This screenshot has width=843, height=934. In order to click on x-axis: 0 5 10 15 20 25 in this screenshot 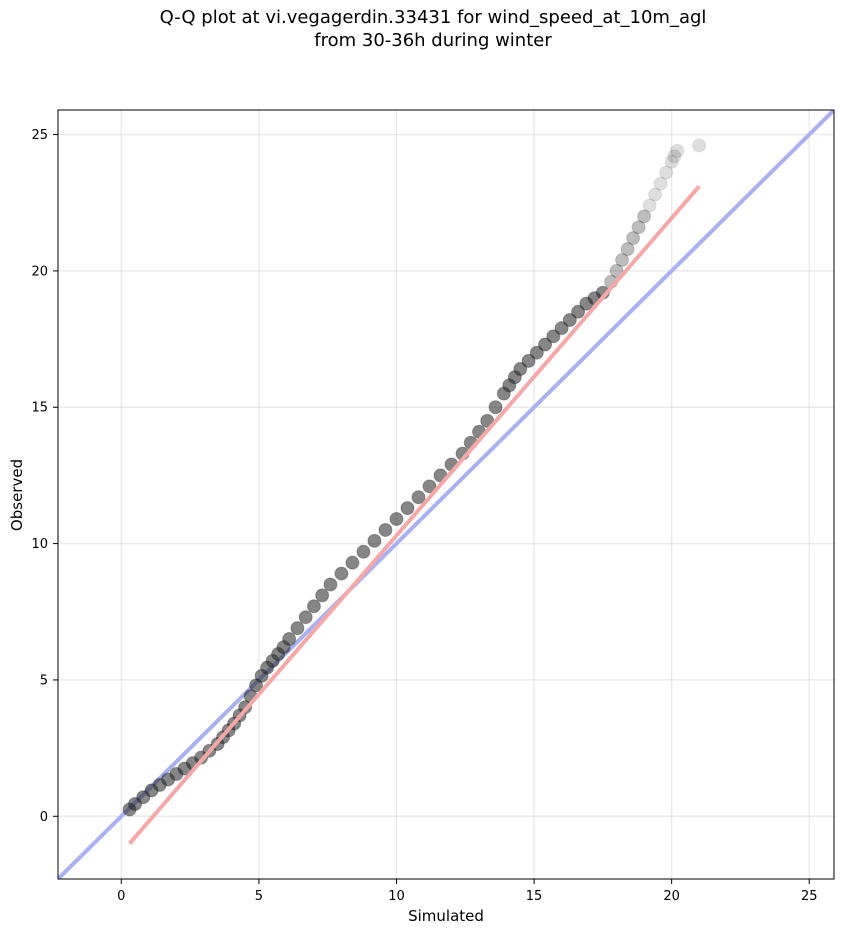, I will do `click(467, 891)`.